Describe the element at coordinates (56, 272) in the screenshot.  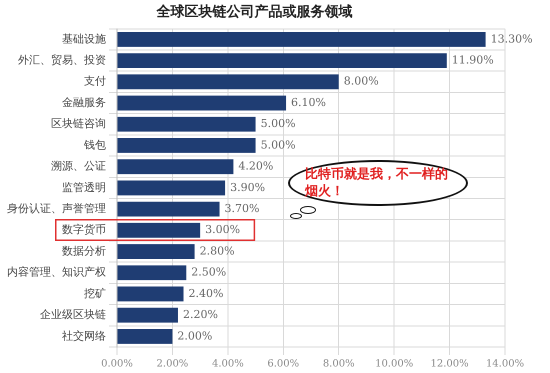
I see `y-tick-label: 内容管理、知识产权` at that location.